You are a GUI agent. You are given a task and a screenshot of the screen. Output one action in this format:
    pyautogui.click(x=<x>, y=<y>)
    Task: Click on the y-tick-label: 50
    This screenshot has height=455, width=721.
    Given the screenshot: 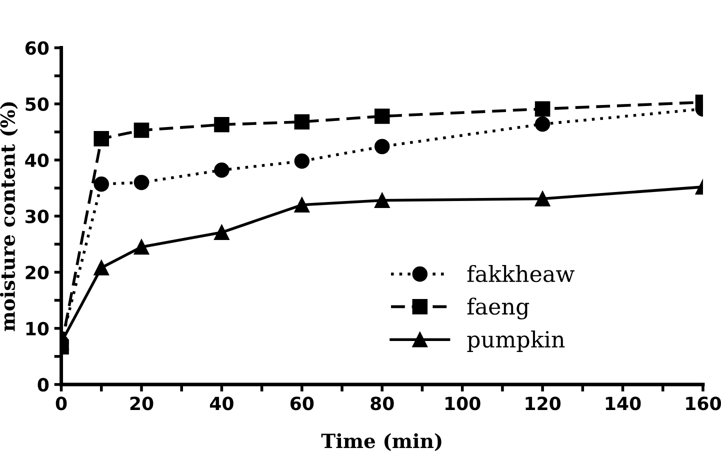 What is the action you would take?
    pyautogui.click(x=37, y=104)
    